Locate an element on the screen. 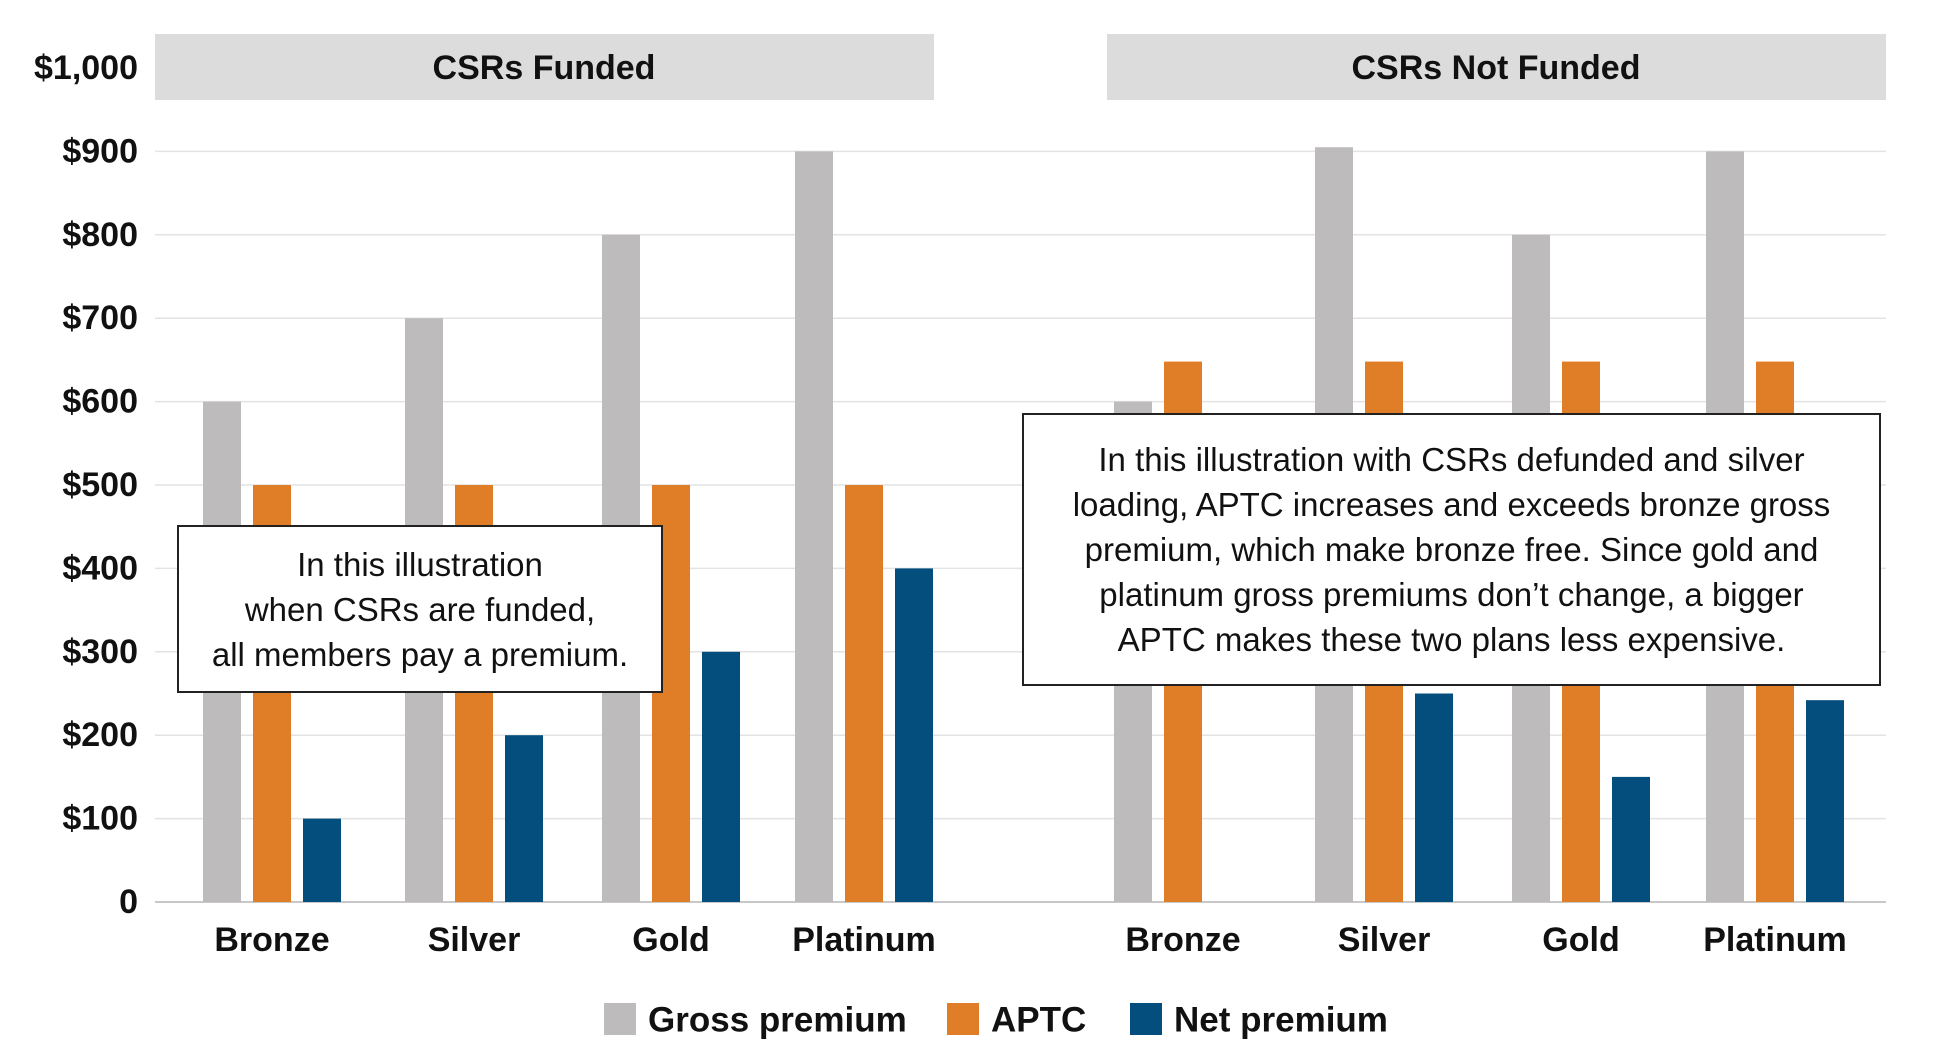 The width and height of the screenshot is (1940, 1061). legend: Gross premium APTC Net premium is located at coordinates (996, 1020).